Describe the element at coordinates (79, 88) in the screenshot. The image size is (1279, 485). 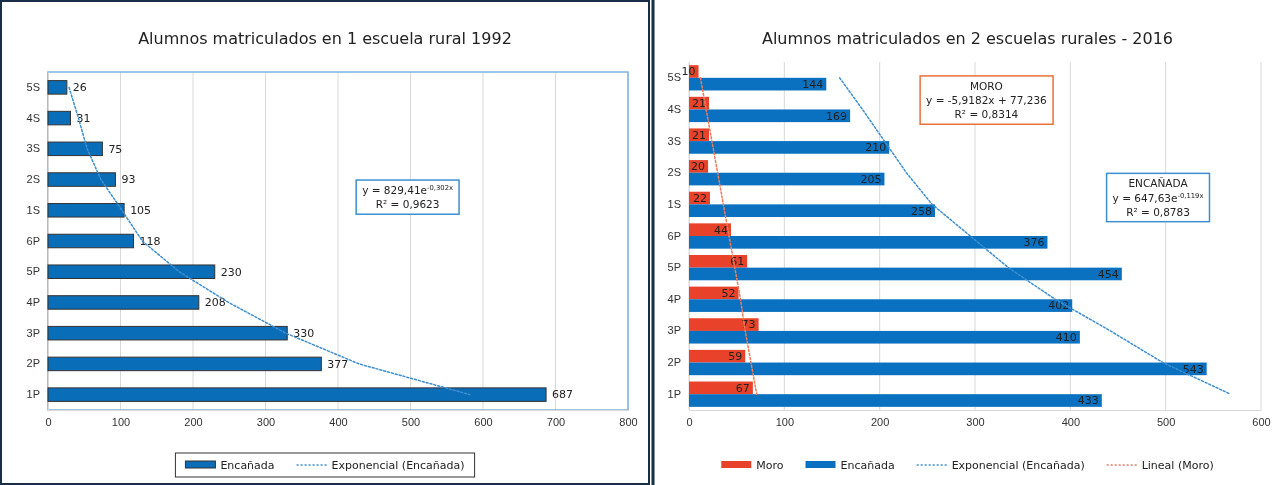
I see `data-label: 26` at that location.